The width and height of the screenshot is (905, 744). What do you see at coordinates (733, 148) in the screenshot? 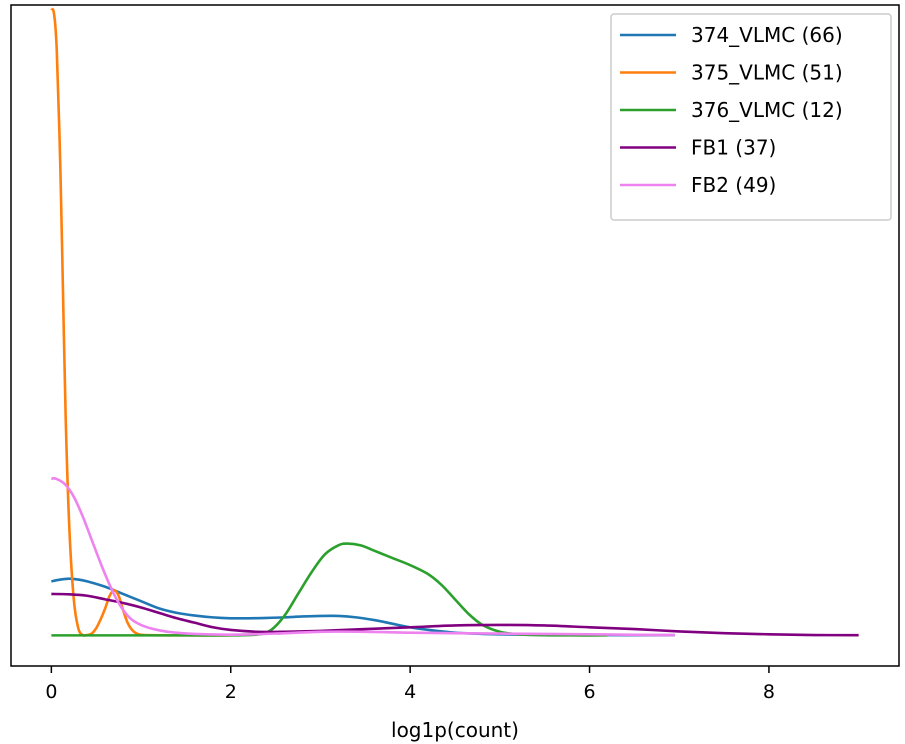
I see `legend-label-3: FB1 (37)` at bounding box center [733, 148].